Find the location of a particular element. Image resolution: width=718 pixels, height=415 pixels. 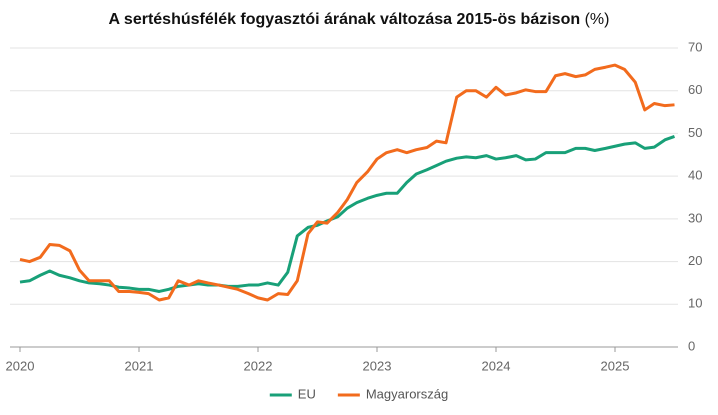

x-tick-label: 2020 is located at coordinates (20, 365).